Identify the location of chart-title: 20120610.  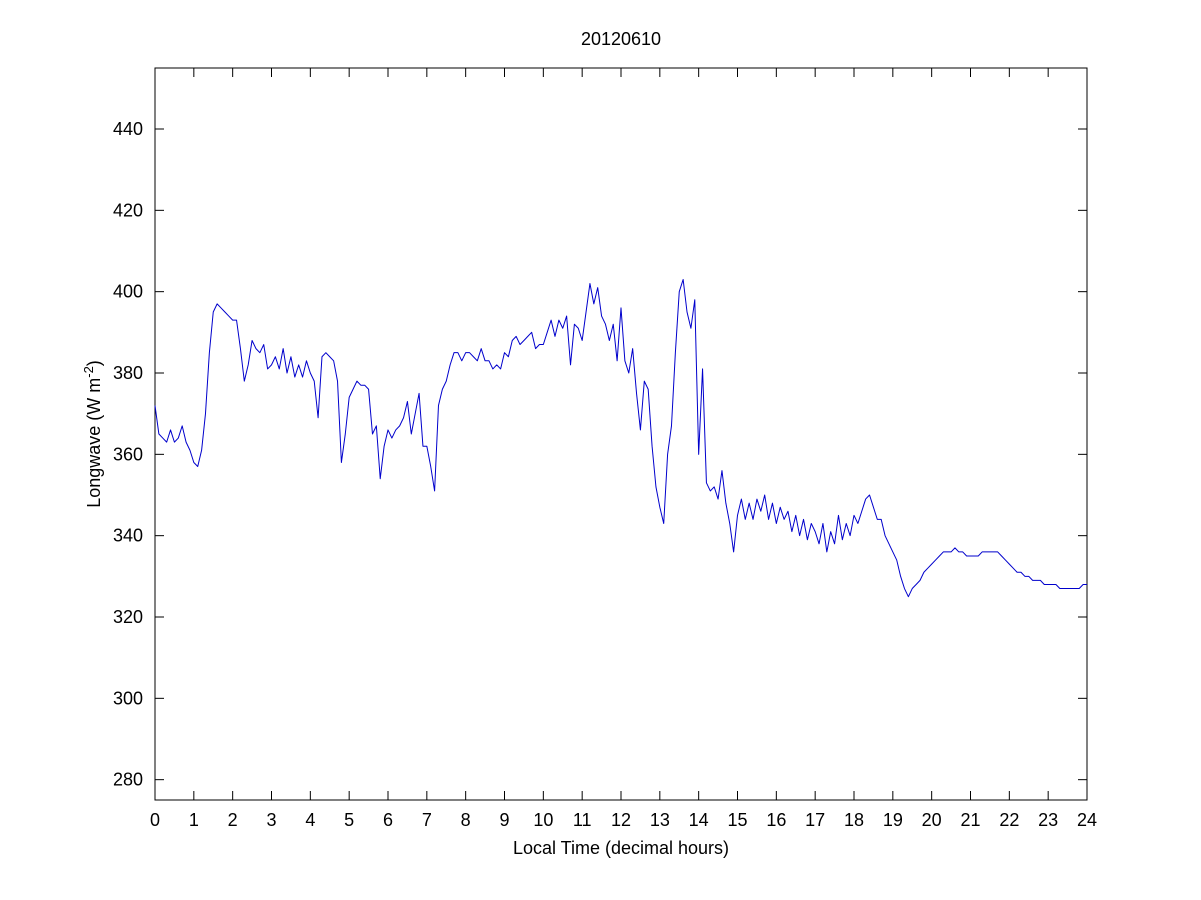
(621, 39).